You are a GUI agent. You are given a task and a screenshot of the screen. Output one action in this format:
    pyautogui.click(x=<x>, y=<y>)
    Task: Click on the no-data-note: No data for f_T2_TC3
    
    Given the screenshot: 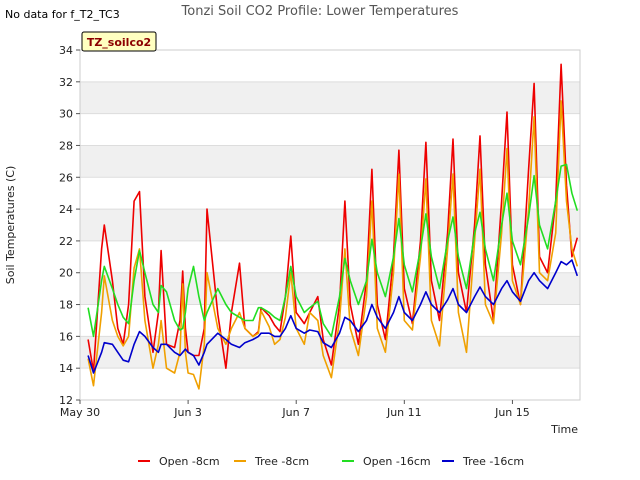 What is the action you would take?
    pyautogui.click(x=62, y=14)
    